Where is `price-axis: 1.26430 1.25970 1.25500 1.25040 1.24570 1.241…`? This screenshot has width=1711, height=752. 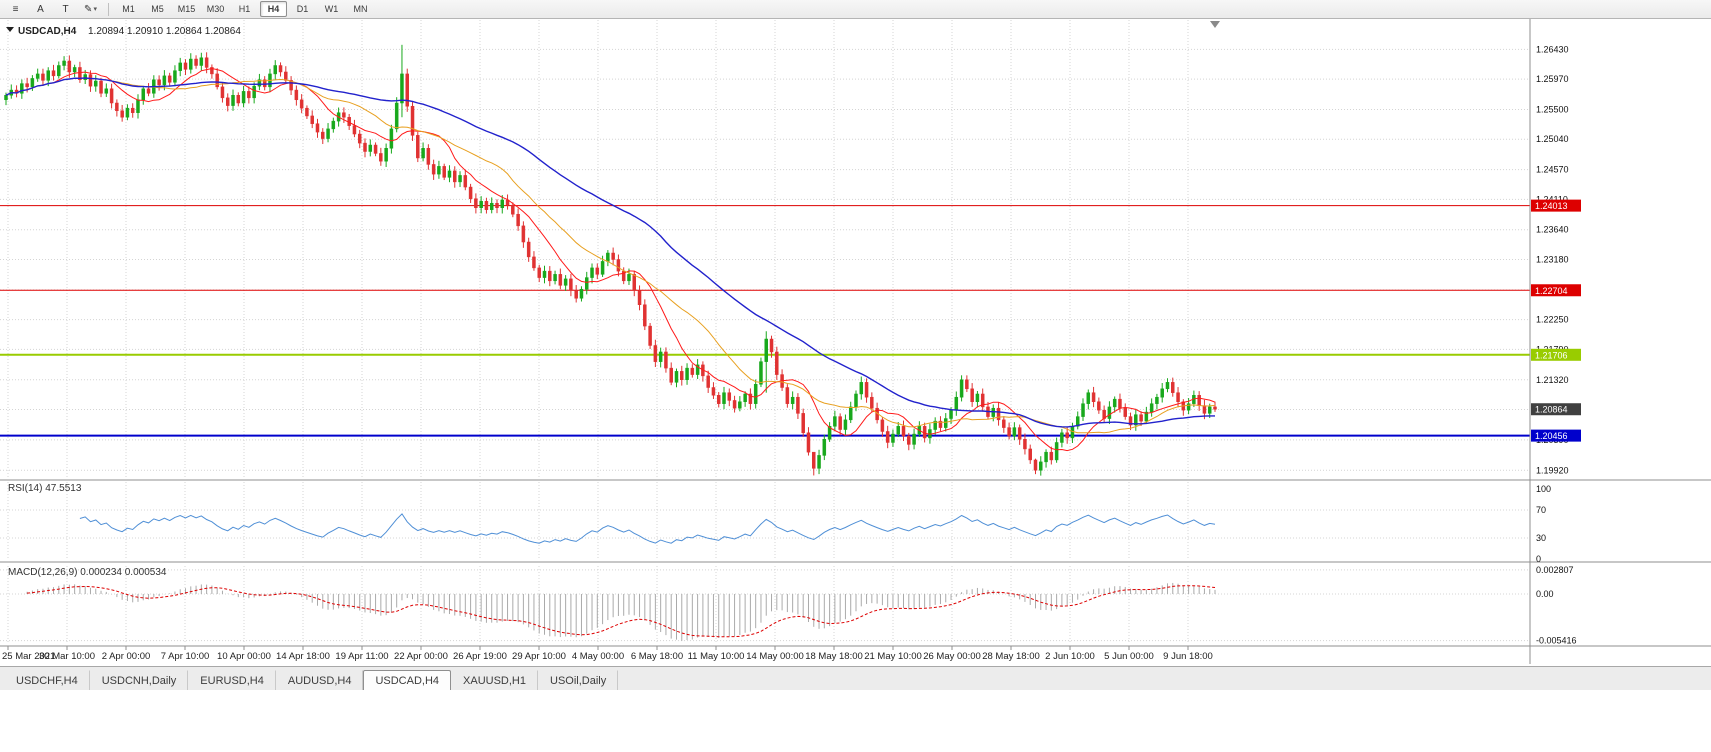
price-axis: 1.26430 1.25970 1.25500 1.25040 1.24570 1.241… is located at coordinates (1555, 341).